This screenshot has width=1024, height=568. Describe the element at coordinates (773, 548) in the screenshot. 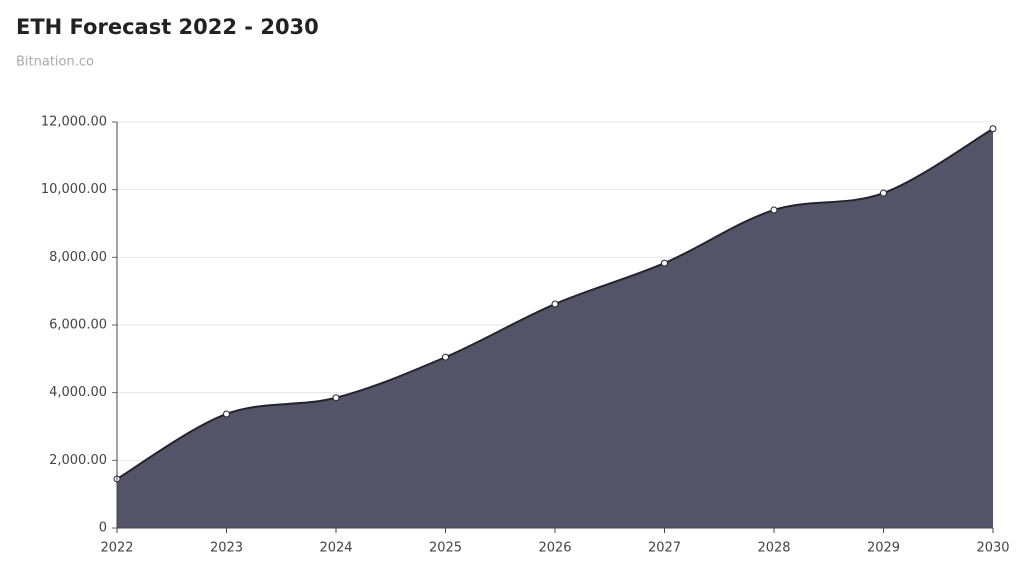

I see `x-tick-label: 2028` at that location.